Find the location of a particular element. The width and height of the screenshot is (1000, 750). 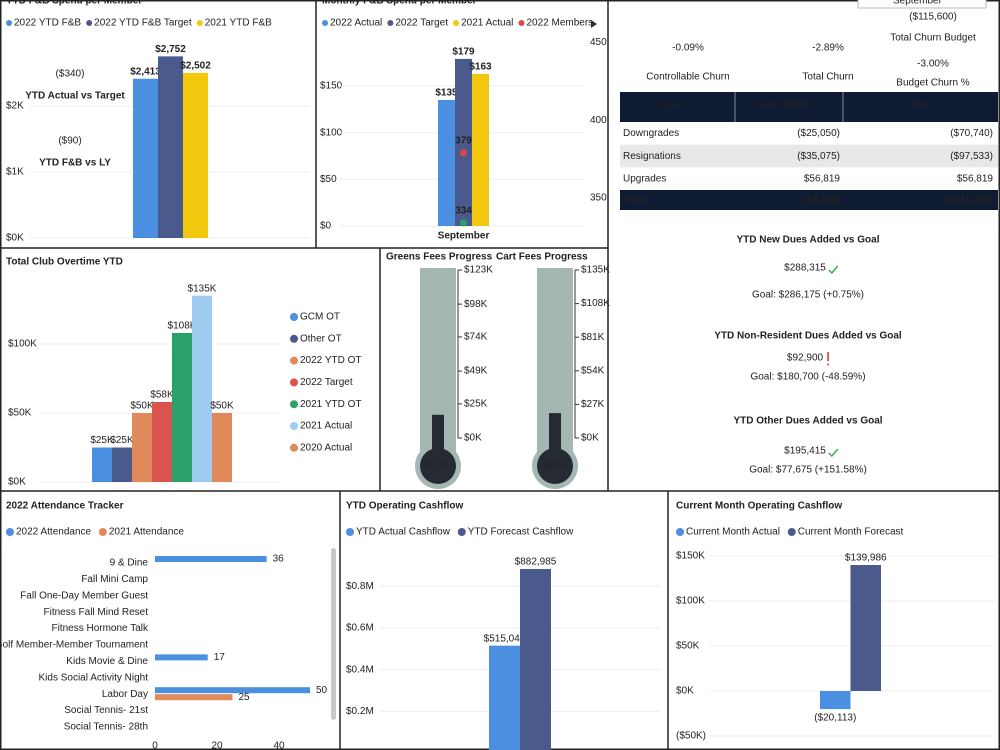

month-dropdown is located at coordinates (922, 4).